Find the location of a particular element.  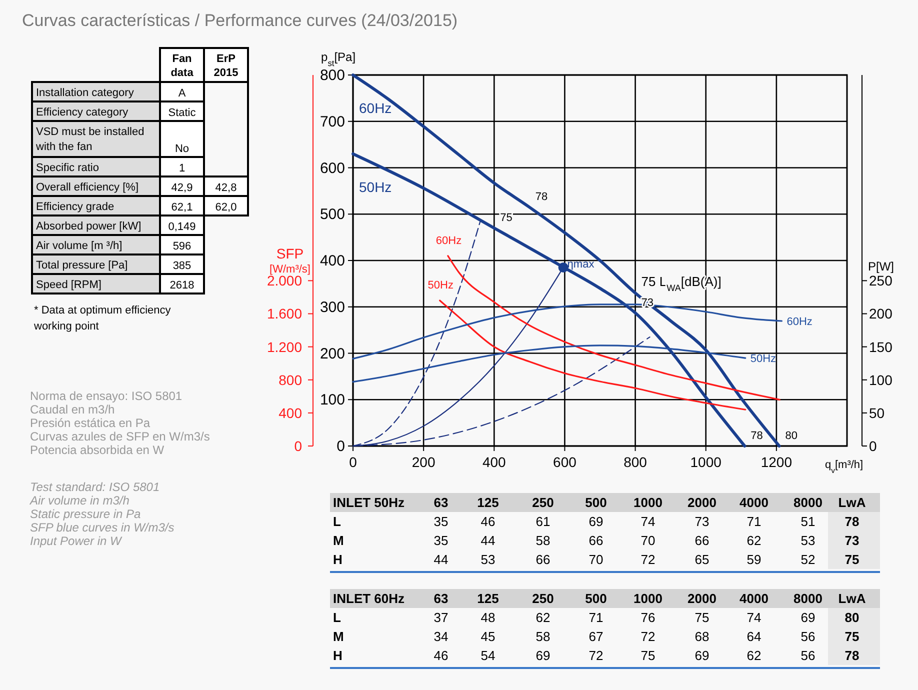

data-label: 66 is located at coordinates (543, 559).